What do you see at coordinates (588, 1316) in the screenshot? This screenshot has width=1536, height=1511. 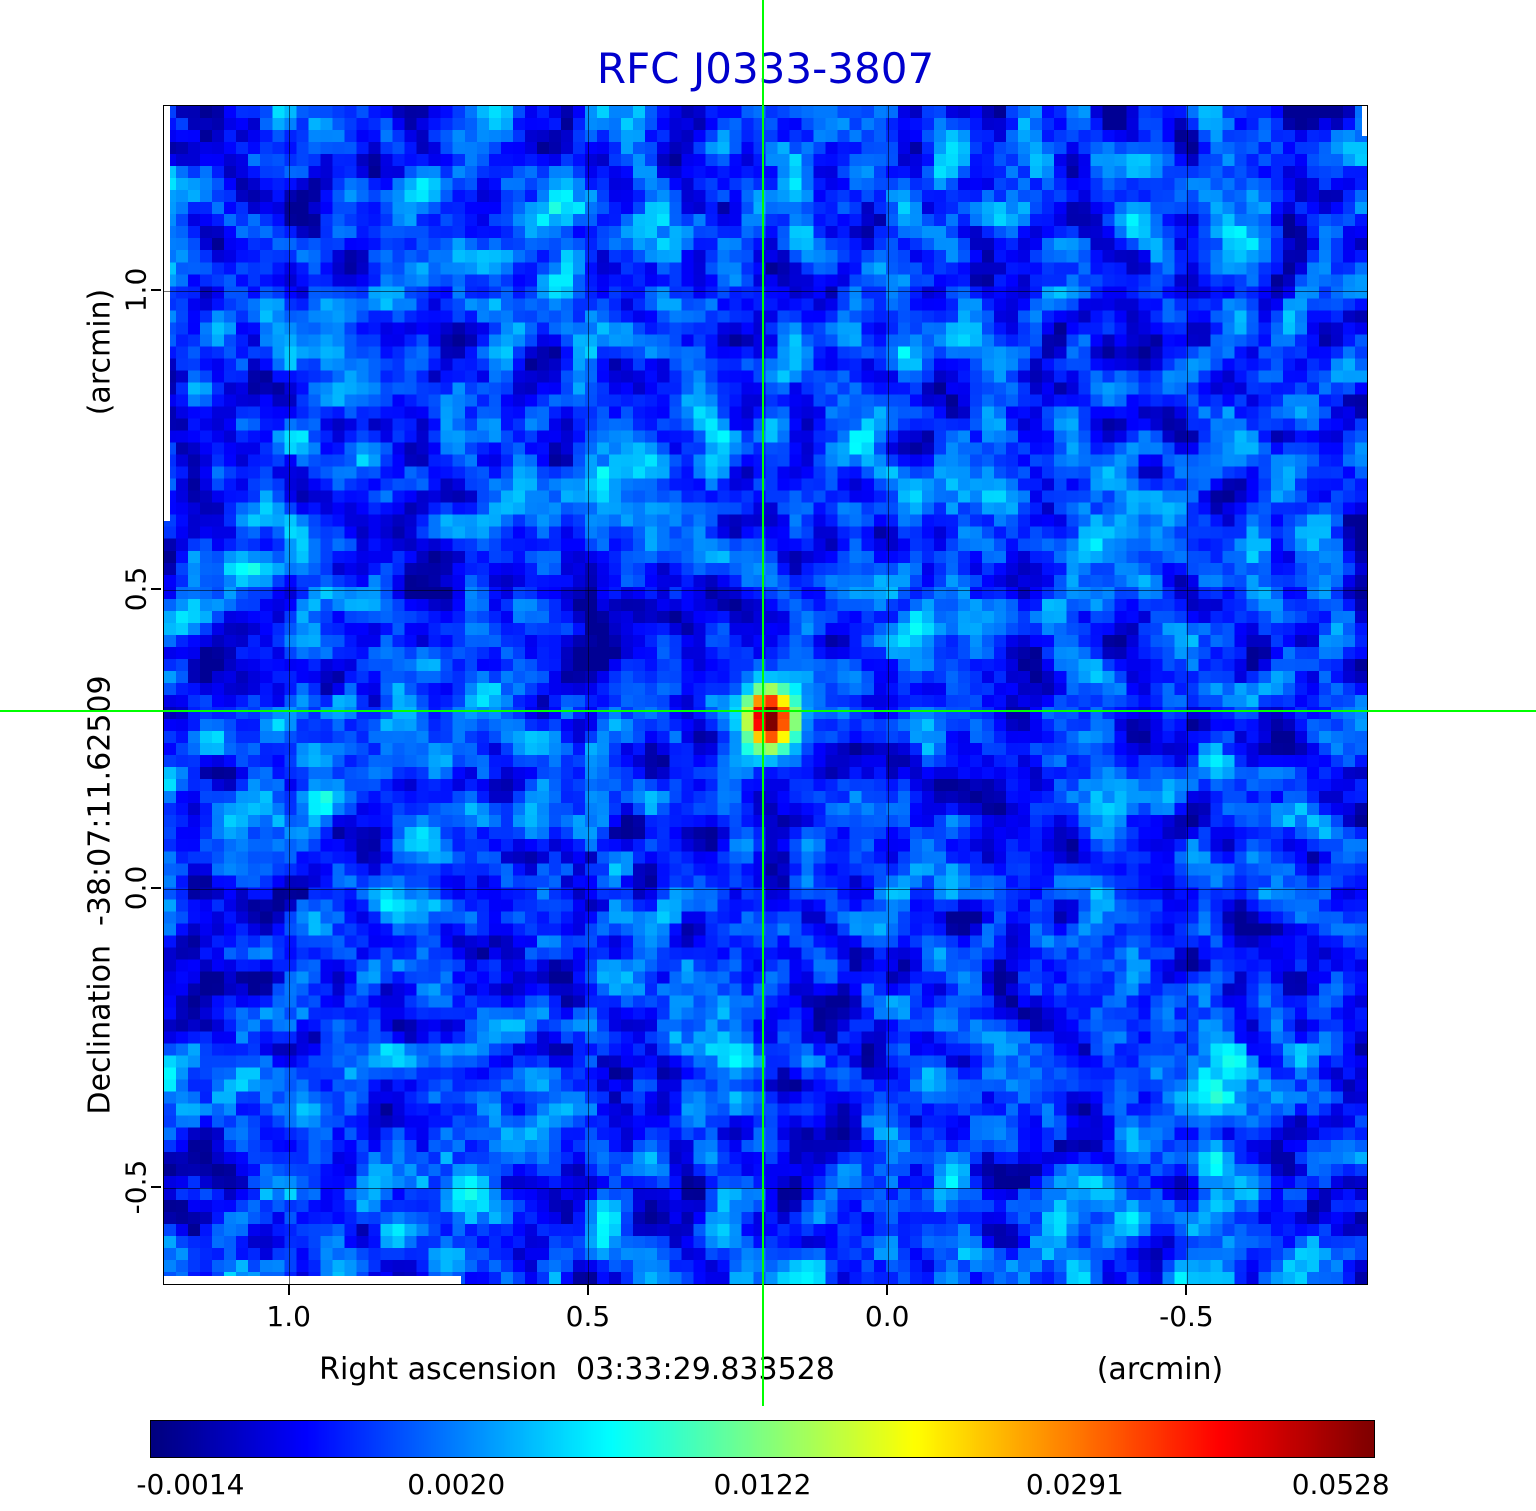 I see `x-tick-label: 0.5` at bounding box center [588, 1316].